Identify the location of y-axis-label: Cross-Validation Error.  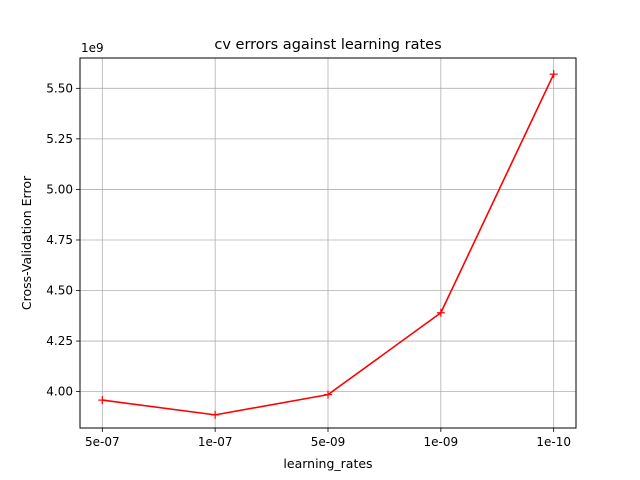
(26, 242).